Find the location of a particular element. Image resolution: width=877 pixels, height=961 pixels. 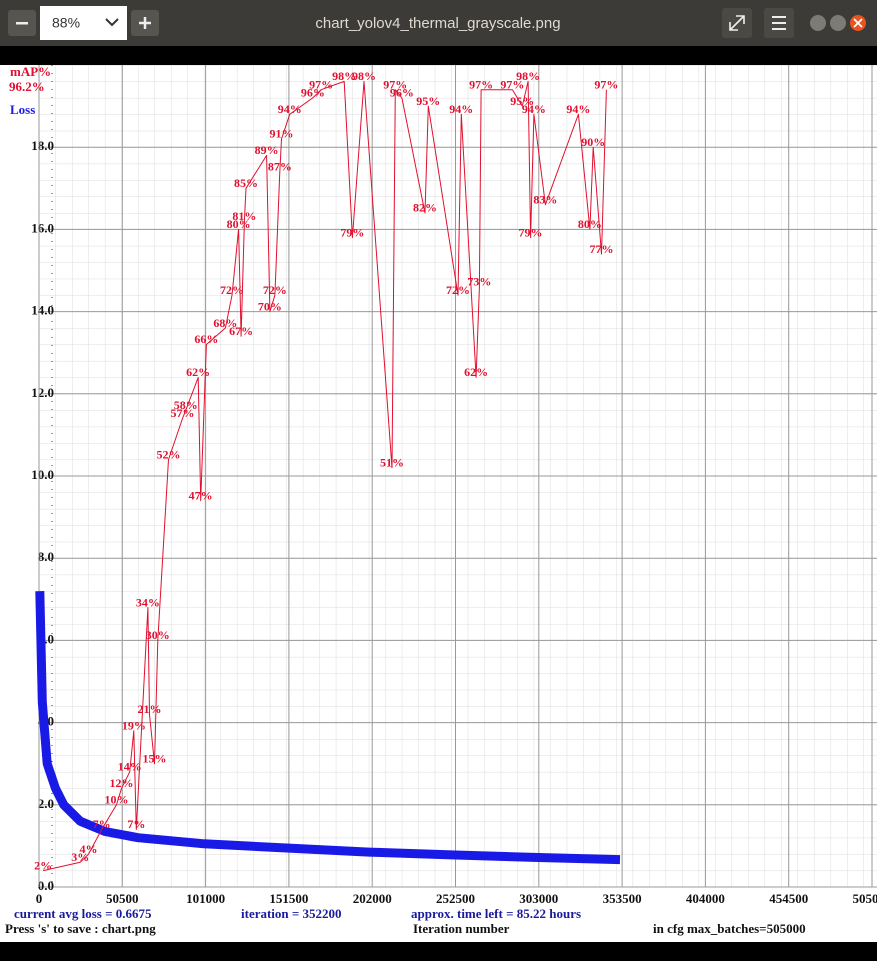

map-label: 91% is located at coordinates (281, 134).